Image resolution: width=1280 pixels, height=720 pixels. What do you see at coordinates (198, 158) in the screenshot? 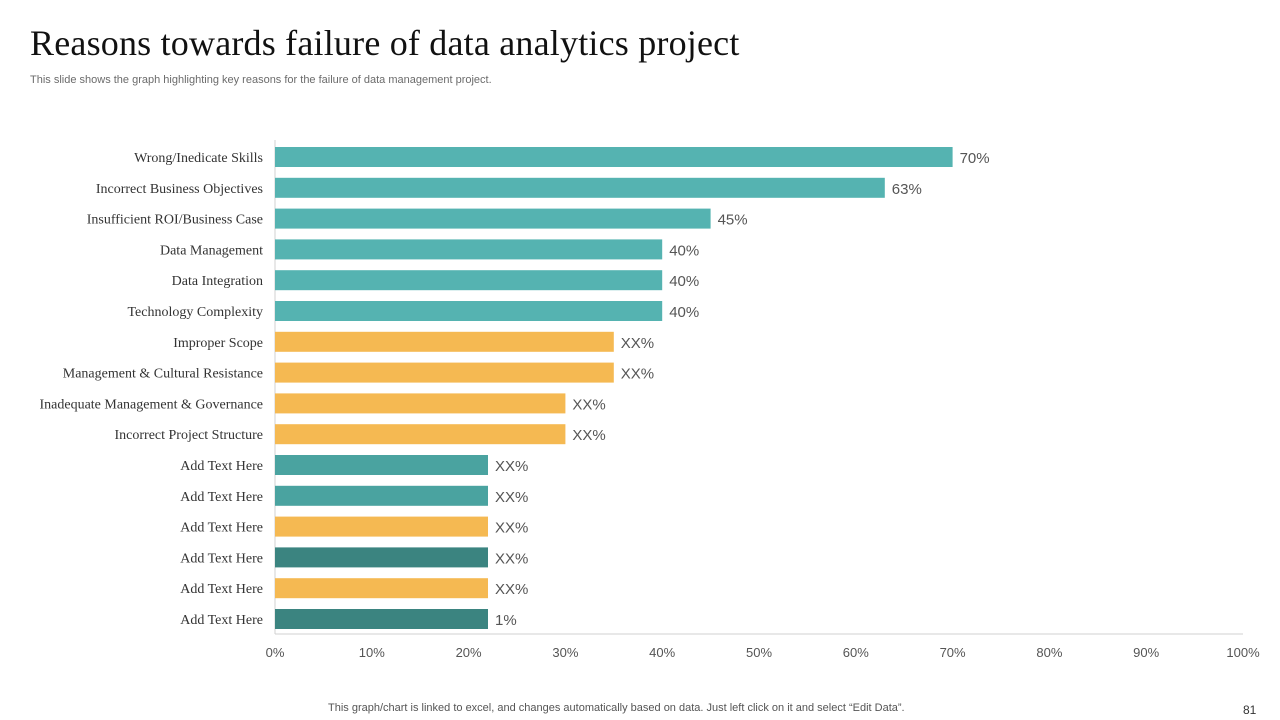
I see `category-label: Wrong/Inedicate Skills` at bounding box center [198, 158].